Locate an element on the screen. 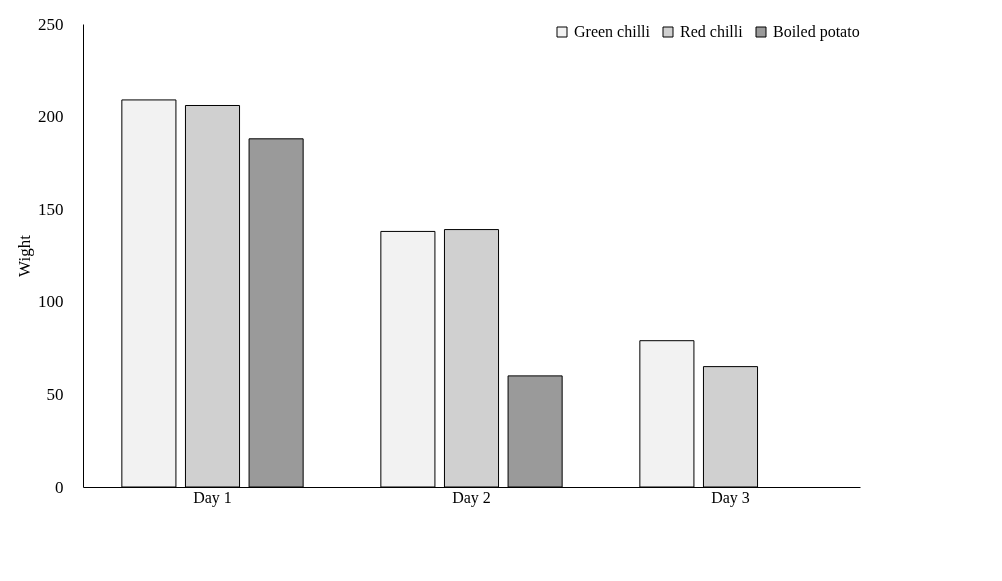 The height and width of the screenshot is (581, 1002). x-tick-label: Day 1 is located at coordinates (212, 497).